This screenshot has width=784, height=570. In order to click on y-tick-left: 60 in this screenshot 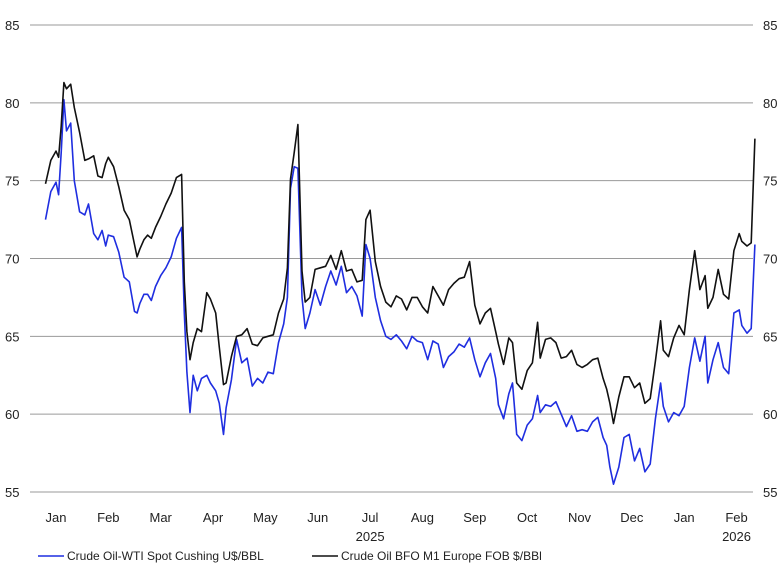, I will do `click(12, 414)`.